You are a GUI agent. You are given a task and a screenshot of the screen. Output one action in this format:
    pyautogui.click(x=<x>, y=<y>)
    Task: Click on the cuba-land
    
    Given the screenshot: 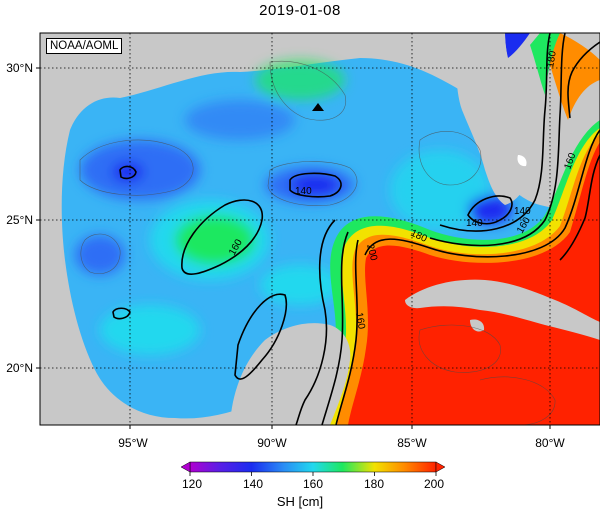 What is the action you would take?
    pyautogui.click(x=502, y=309)
    